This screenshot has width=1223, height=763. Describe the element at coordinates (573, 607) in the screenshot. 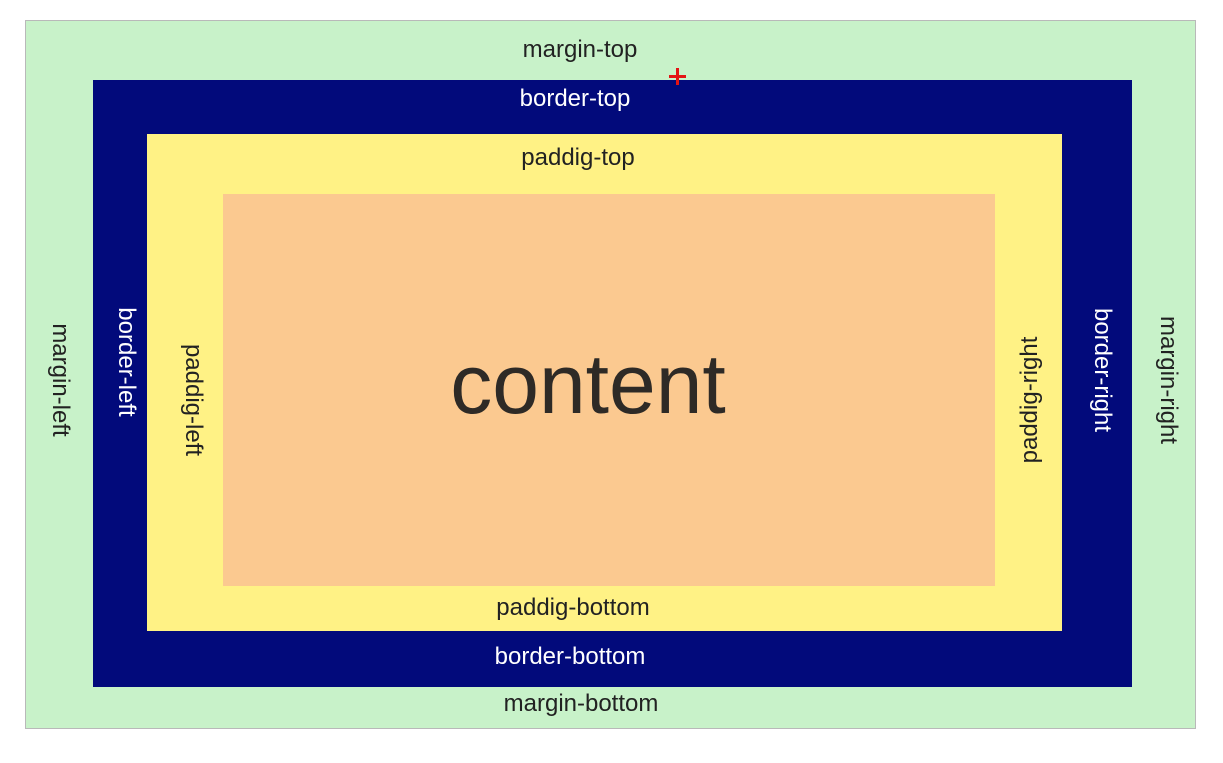

I see `padding-bottom-label: paddig-bottom` at that location.